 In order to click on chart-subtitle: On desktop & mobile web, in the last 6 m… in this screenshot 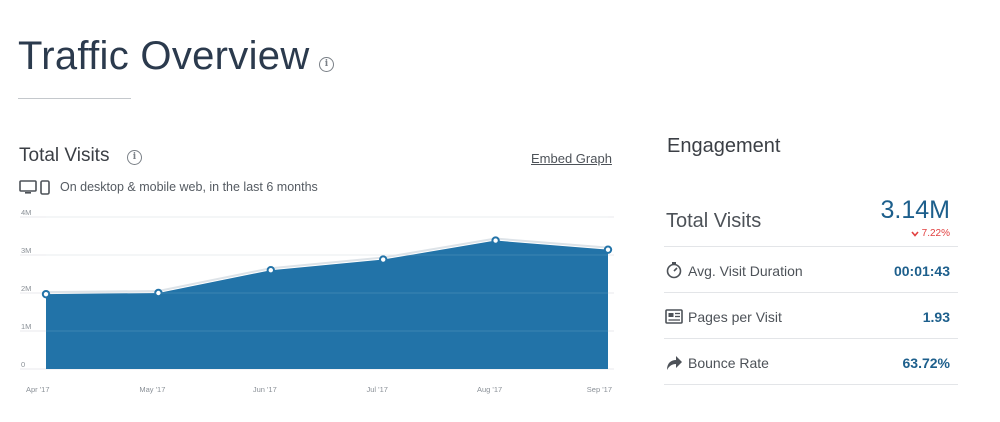, I will do `click(189, 187)`.